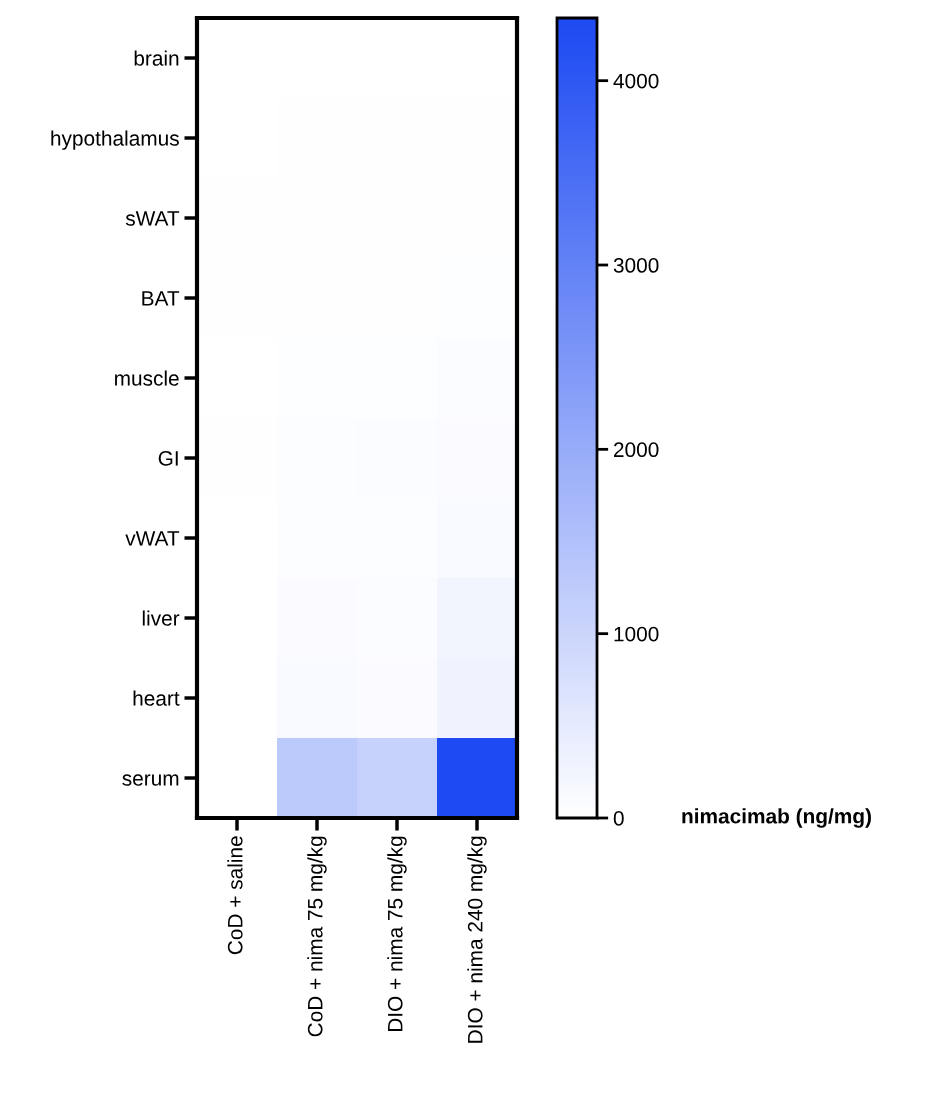  Describe the element at coordinates (776, 818) in the screenshot. I see `color-bar-title: nimacimab (ng/mg)` at that location.